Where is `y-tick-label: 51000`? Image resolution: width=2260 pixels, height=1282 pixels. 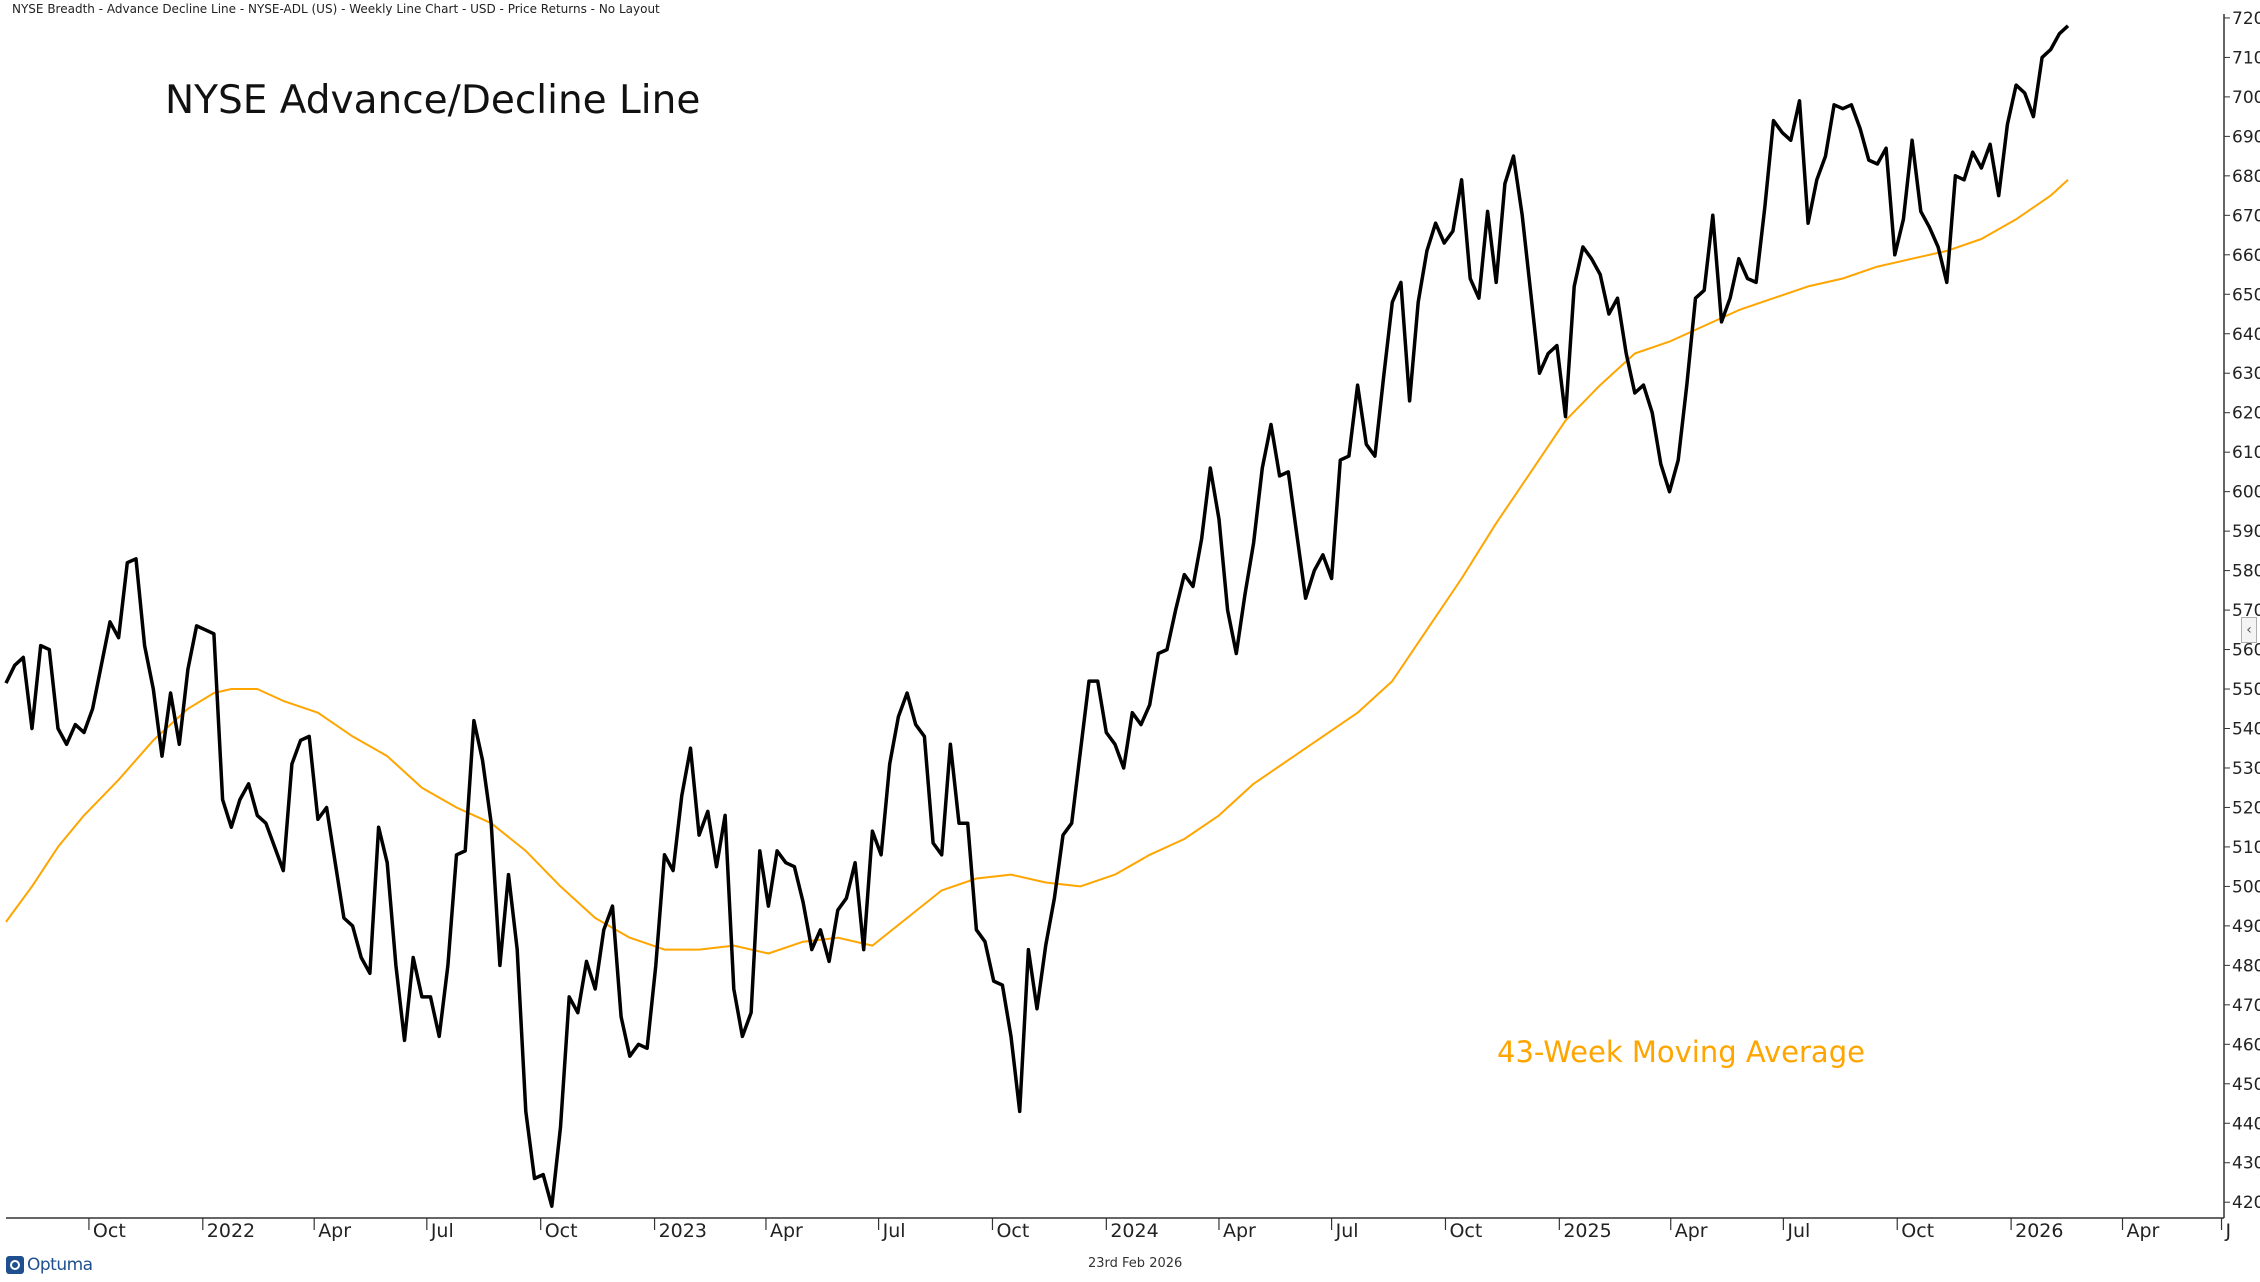
y-tick-label: 51000 is located at coordinates (2246, 848).